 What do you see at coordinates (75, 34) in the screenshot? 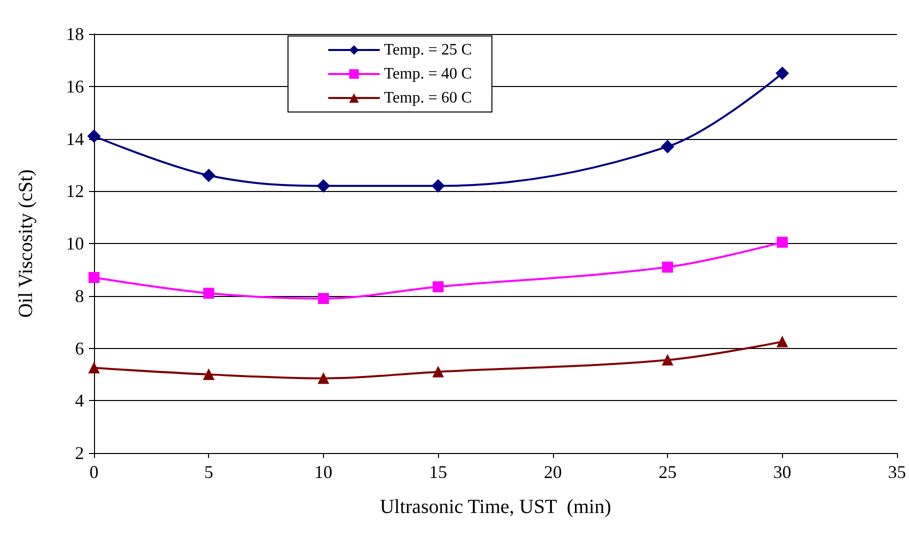
I see `y-tick-label: 18` at bounding box center [75, 34].